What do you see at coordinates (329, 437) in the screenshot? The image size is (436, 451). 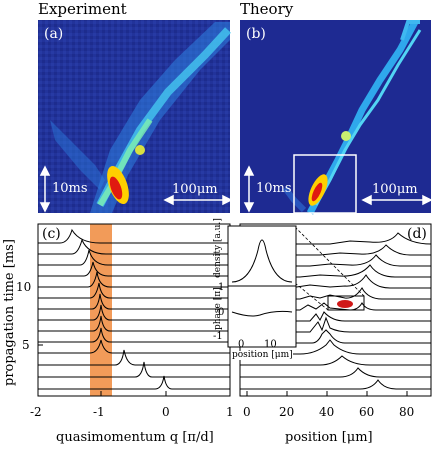 I see `panel-d-xlabel: position [μm]` at bounding box center [329, 437].